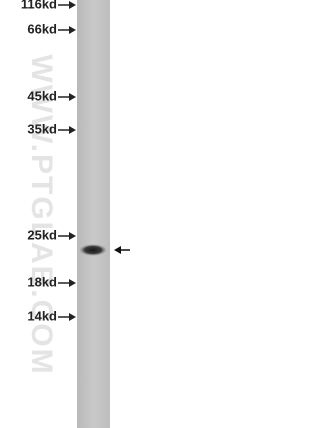 This screenshot has width=320, height=428. I want to click on marker-label: 45kd, so click(42, 95).